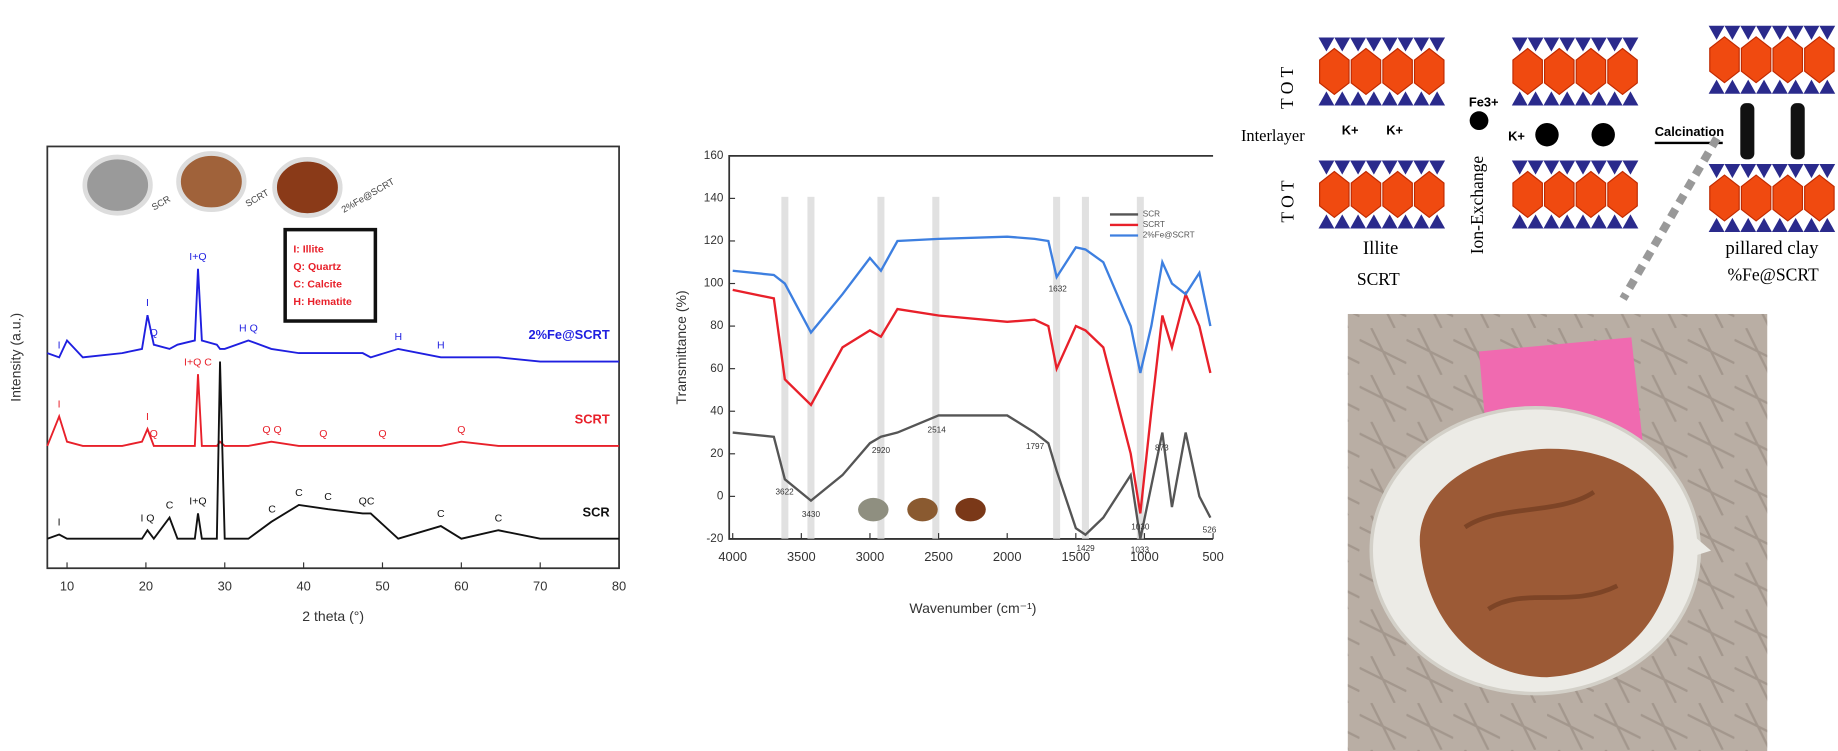 The image size is (1838, 751). Describe the element at coordinates (461, 585) in the screenshot. I see `x-tick-label: 60` at that location.